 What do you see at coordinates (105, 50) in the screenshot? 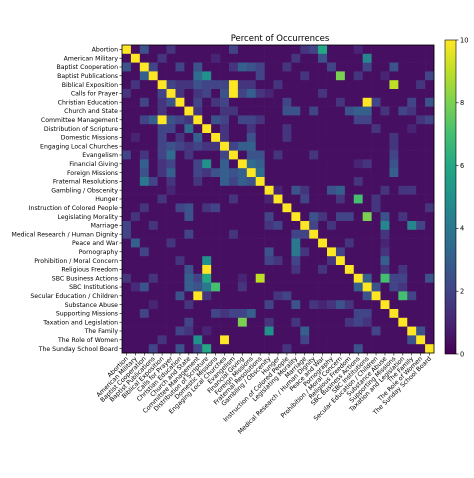
I see `y-tick-label: Abortion` at bounding box center [105, 50].